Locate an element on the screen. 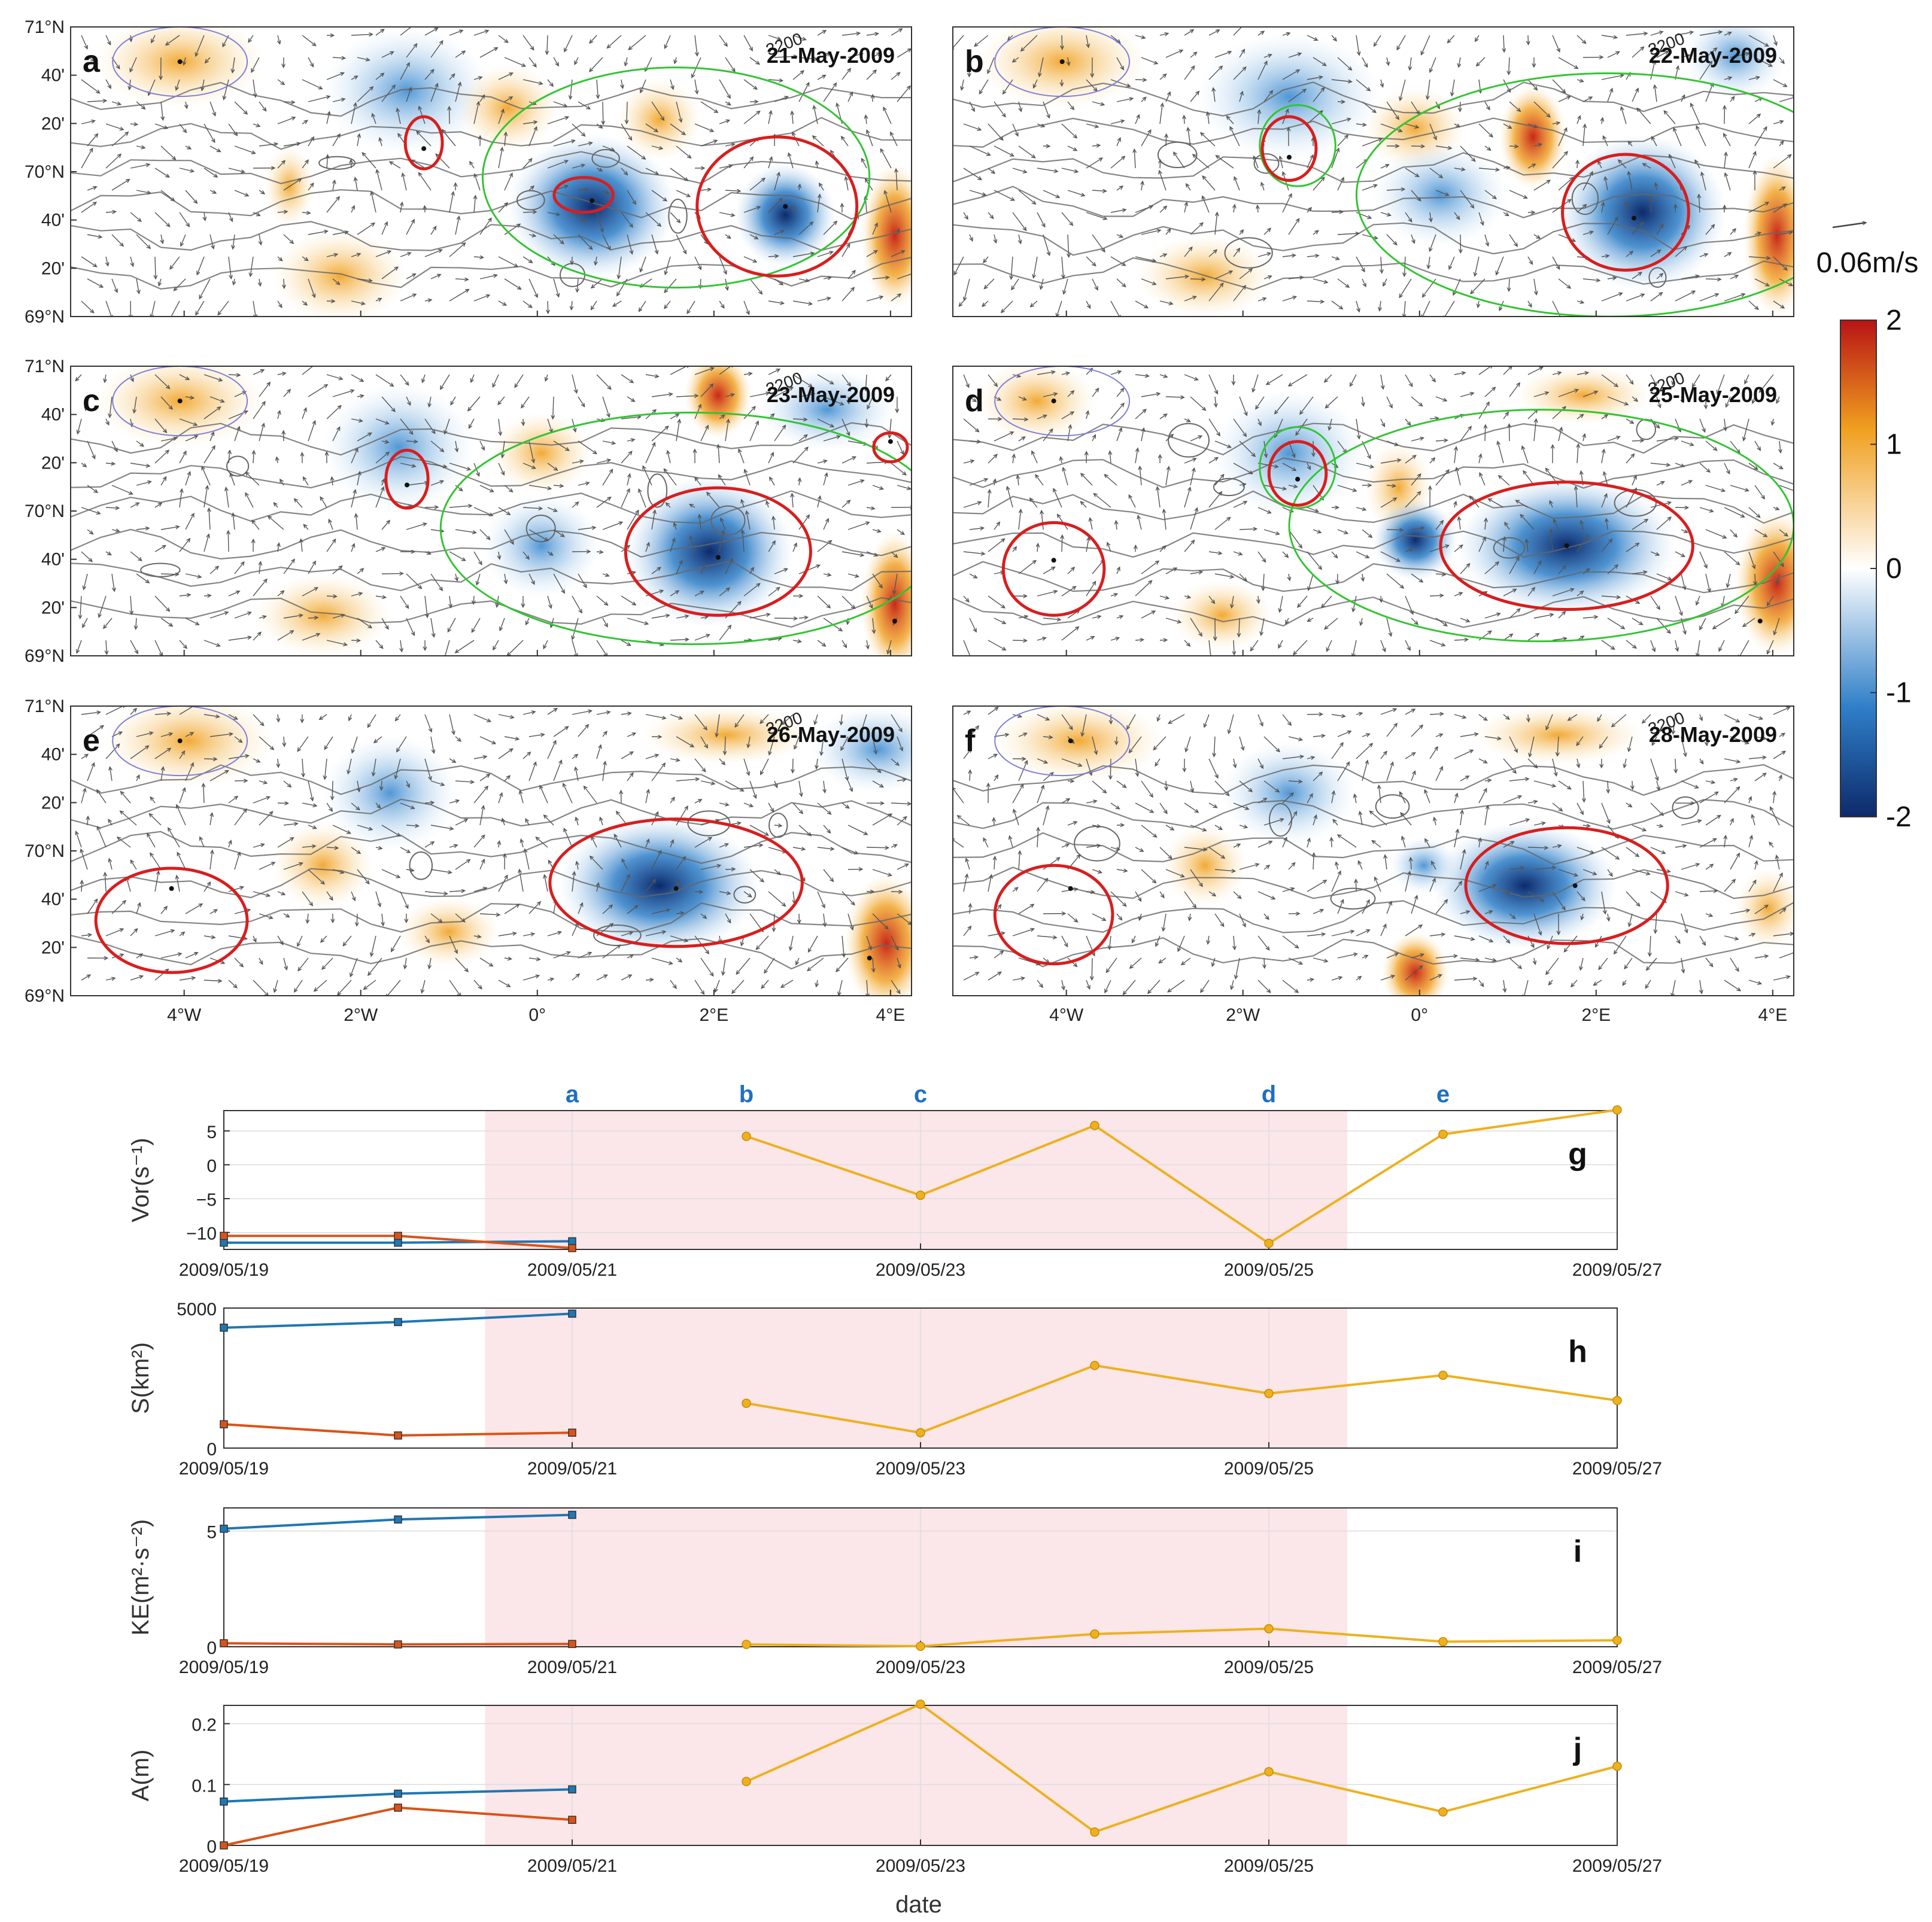  colorbar-tick-label: 1 is located at coordinates (1894, 445).